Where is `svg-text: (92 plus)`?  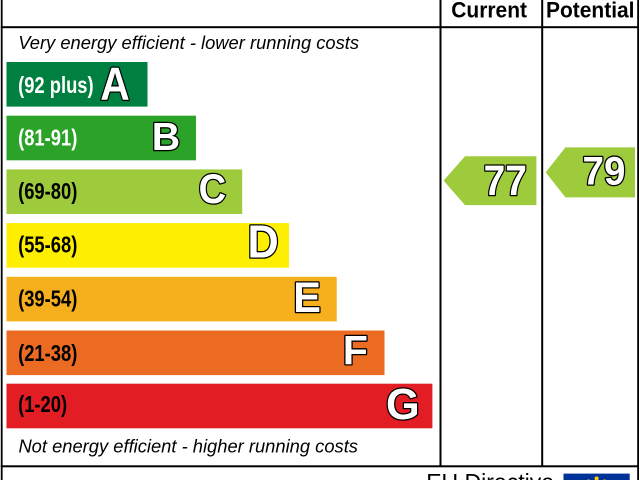
svg-text: (92 plus) is located at coordinates (56, 85).